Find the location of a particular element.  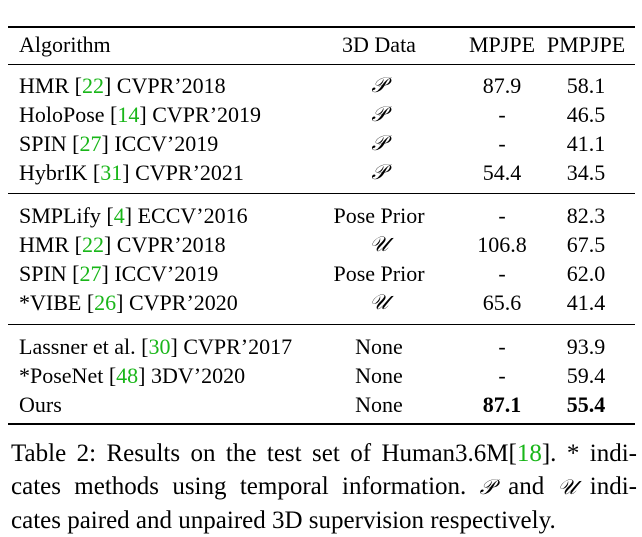

pmpjpe-cell: 41.1 is located at coordinates (586, 143).